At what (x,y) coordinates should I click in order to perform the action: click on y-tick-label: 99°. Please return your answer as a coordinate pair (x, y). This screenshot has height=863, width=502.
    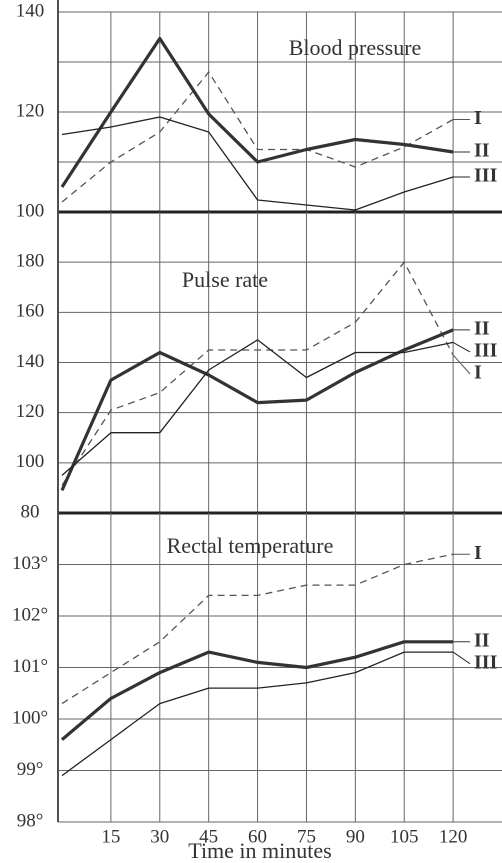
    Looking at the image, I should click on (30, 769).